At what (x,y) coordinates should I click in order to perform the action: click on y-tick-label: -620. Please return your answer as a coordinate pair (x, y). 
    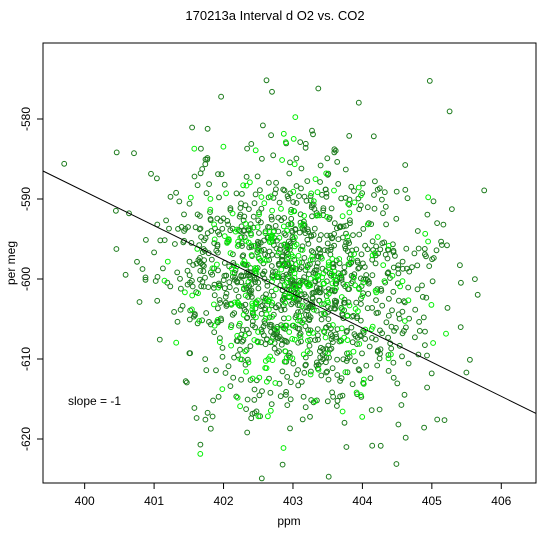
    Looking at the image, I should click on (26, 439).